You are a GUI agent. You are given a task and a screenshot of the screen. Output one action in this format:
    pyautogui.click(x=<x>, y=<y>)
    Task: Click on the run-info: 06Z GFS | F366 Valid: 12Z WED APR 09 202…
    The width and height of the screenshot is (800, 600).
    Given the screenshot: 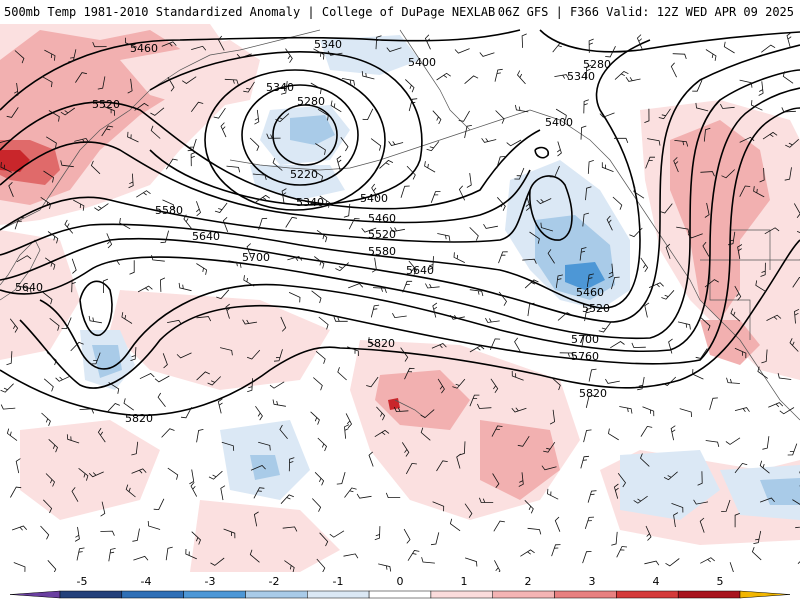 What is the action you would take?
    pyautogui.click(x=645, y=12)
    